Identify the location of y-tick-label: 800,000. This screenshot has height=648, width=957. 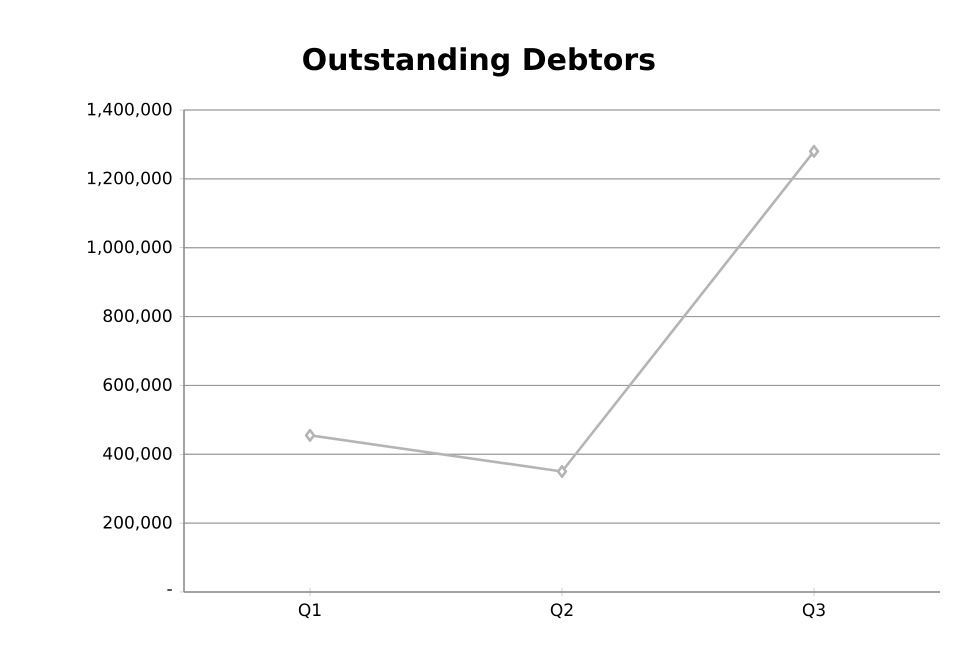
(138, 316).